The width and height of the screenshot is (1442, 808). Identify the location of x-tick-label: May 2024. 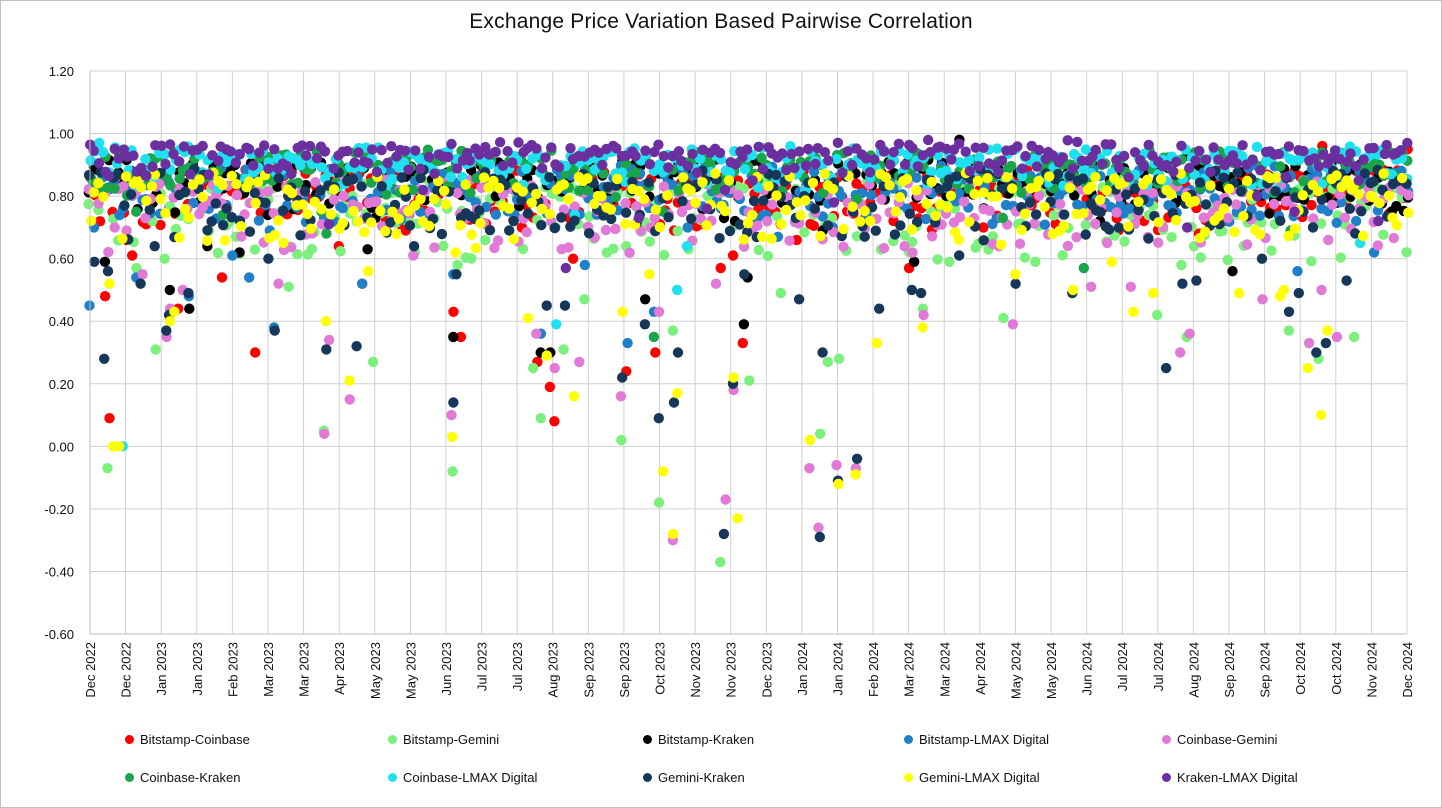
(1015, 670).